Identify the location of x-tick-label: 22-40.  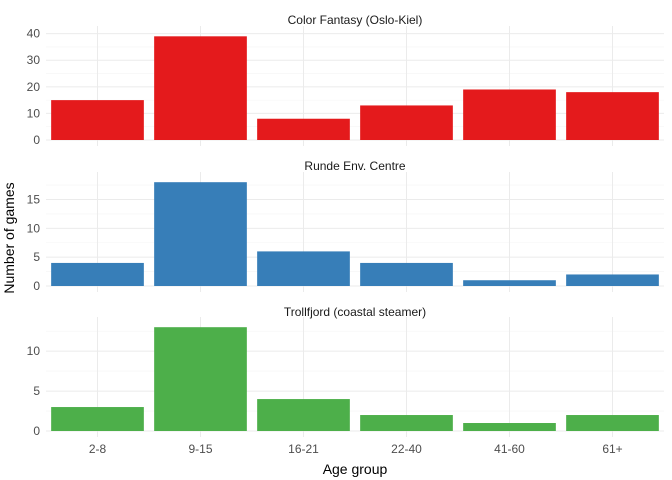
(406, 449).